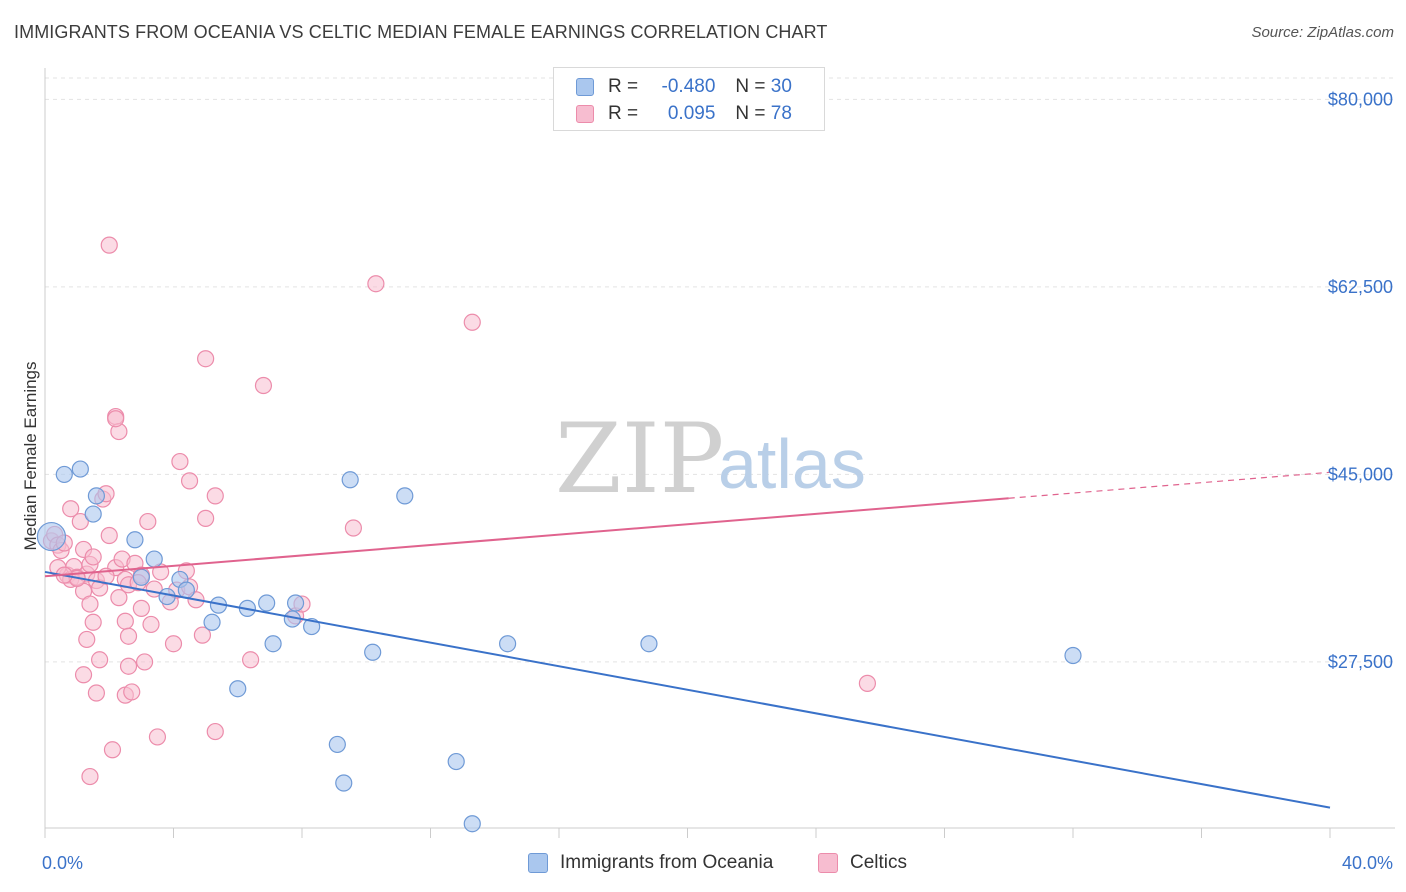 The height and width of the screenshot is (892, 1406). I want to click on bottom-legend-label-celtics: Celtics, so click(879, 862).